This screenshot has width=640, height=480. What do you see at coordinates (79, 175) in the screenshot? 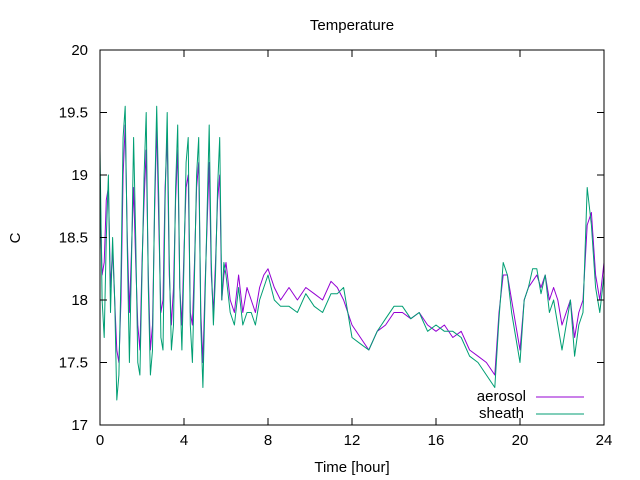
I see `y-tick-label: 19` at bounding box center [79, 175].